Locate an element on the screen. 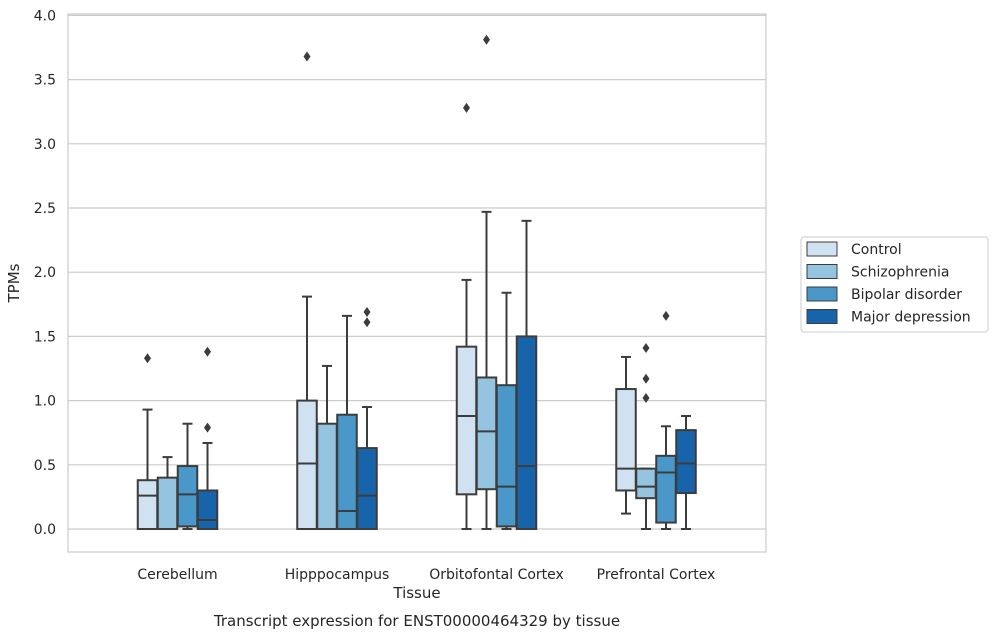 The image size is (997, 639). y-tick-label: 2.5 is located at coordinates (45, 209).